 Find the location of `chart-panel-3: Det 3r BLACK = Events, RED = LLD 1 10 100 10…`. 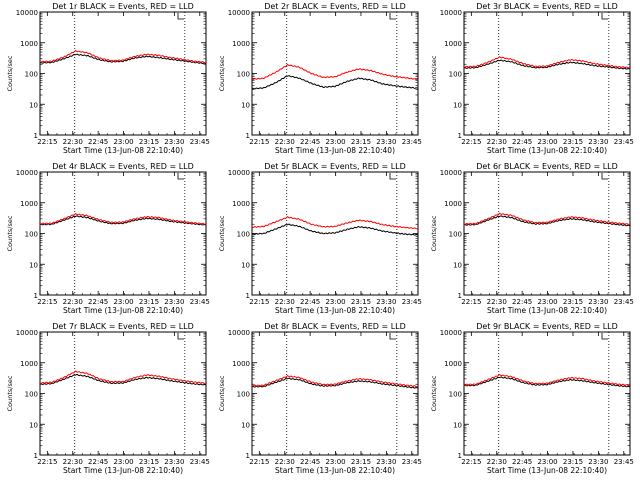

chart-panel-3: Det 3r BLACK = Events, RED = LLD 1 10 100 10… is located at coordinates (532, 78).